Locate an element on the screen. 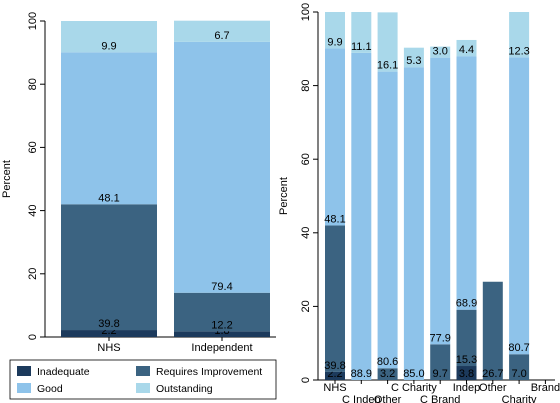 The image size is (560, 403). data-label: 79.4 is located at coordinates (221, 287).